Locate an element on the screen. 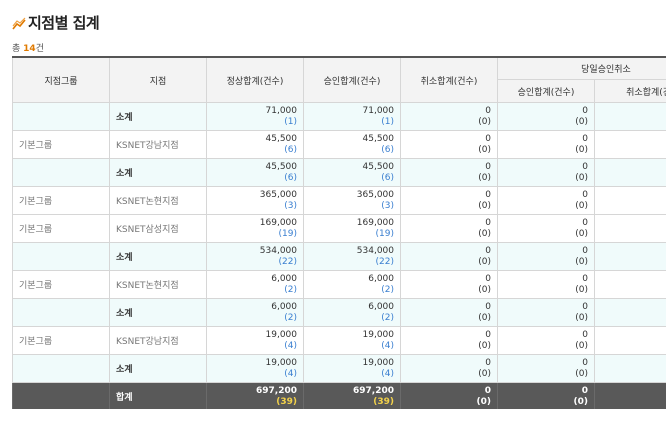  header-normal-total: 정상합계(건수) is located at coordinates (255, 79).